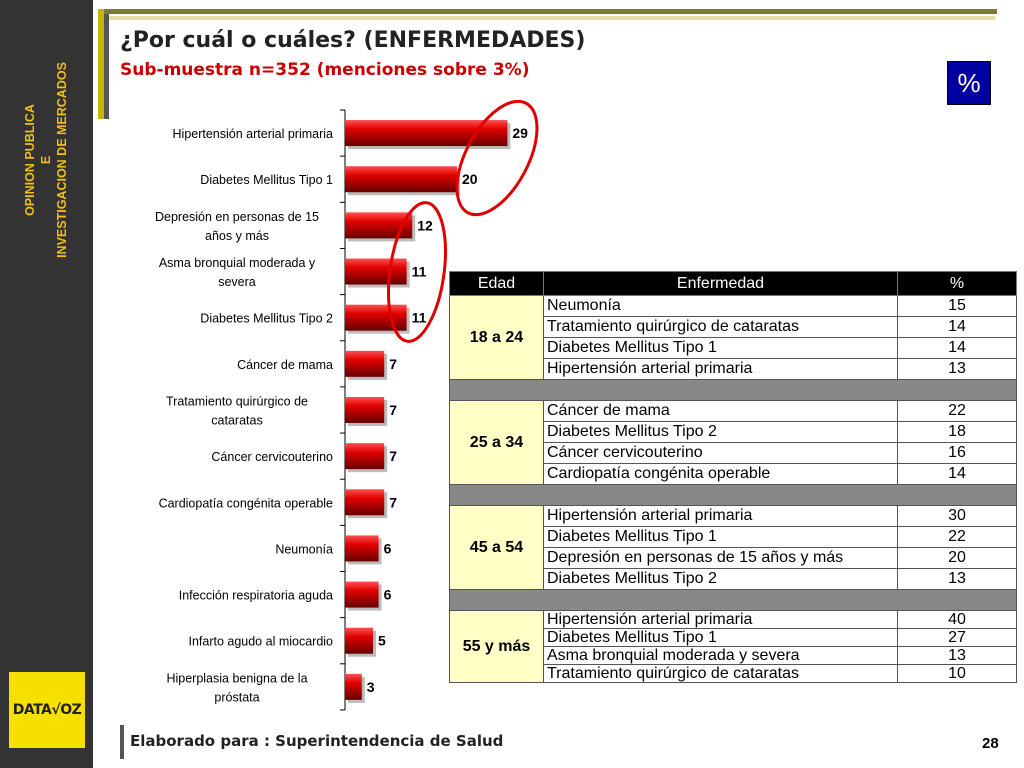 The width and height of the screenshot is (1024, 768). What do you see at coordinates (236, 697) in the screenshot?
I see `category-label: próstata` at bounding box center [236, 697].